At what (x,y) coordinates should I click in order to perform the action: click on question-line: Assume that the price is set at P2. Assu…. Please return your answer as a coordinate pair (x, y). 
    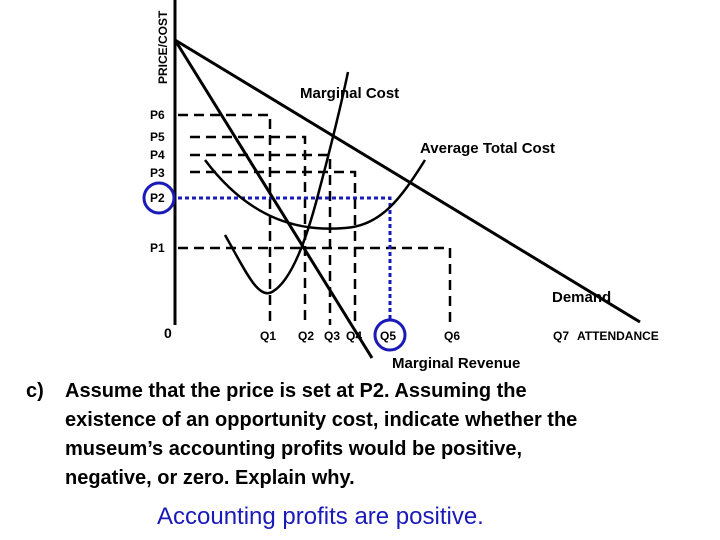
    Looking at the image, I should click on (296, 391).